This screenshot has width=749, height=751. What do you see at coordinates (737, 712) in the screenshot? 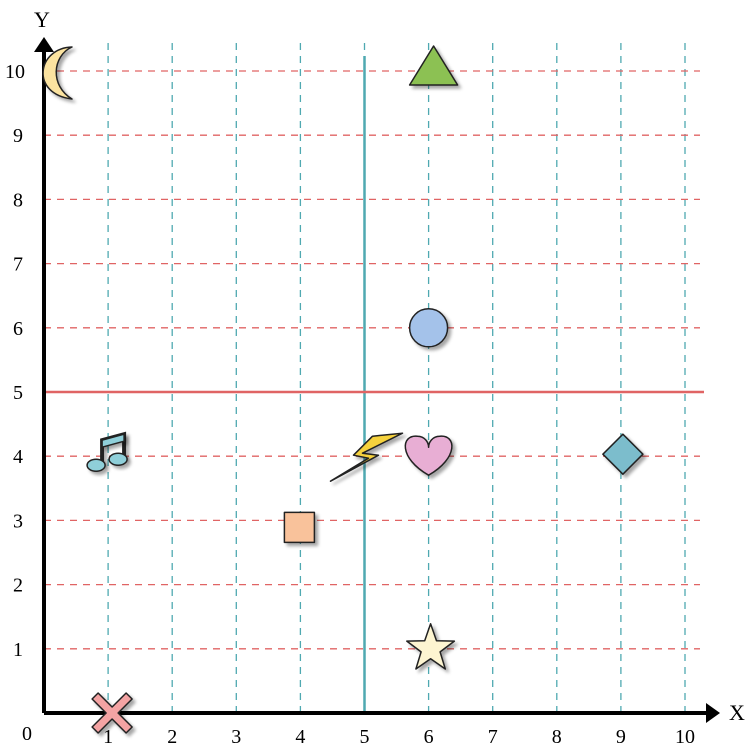
I see `x-axis-label: X` at bounding box center [737, 712].